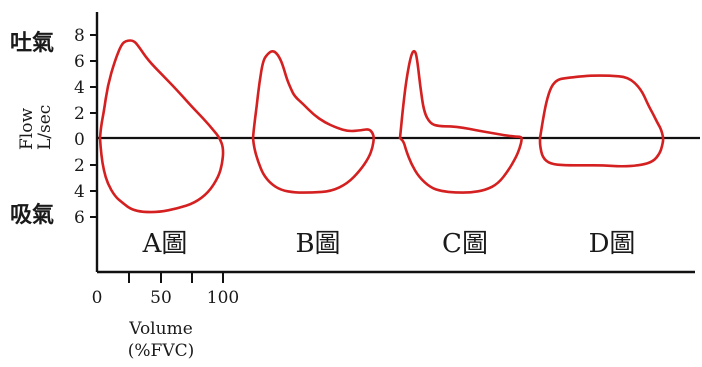 The image size is (702, 367). Describe the element at coordinates (460, 121) in the screenshot. I see `flow-volume-loop-c` at that location.